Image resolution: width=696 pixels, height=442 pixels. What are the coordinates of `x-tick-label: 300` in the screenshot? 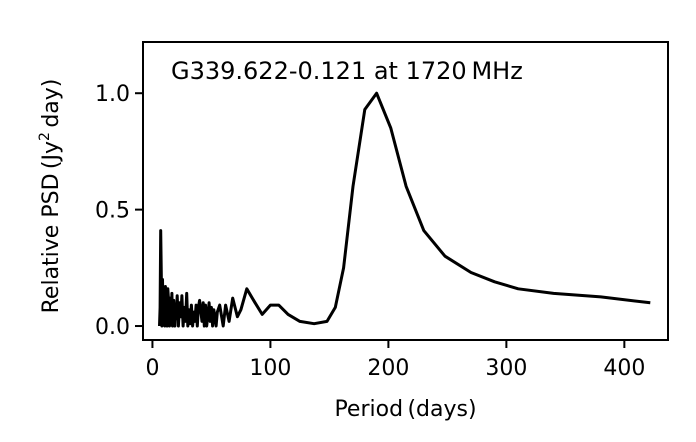 It's located at (506, 368).